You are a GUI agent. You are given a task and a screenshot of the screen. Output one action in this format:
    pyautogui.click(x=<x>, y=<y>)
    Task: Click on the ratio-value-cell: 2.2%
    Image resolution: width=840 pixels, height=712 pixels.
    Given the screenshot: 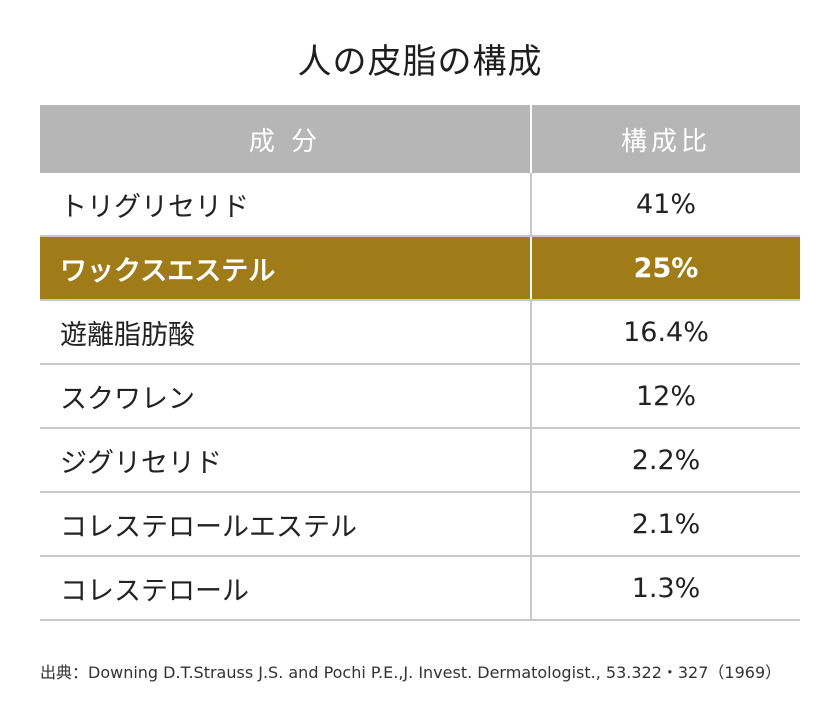 What is the action you would take?
    pyautogui.click(x=666, y=460)
    